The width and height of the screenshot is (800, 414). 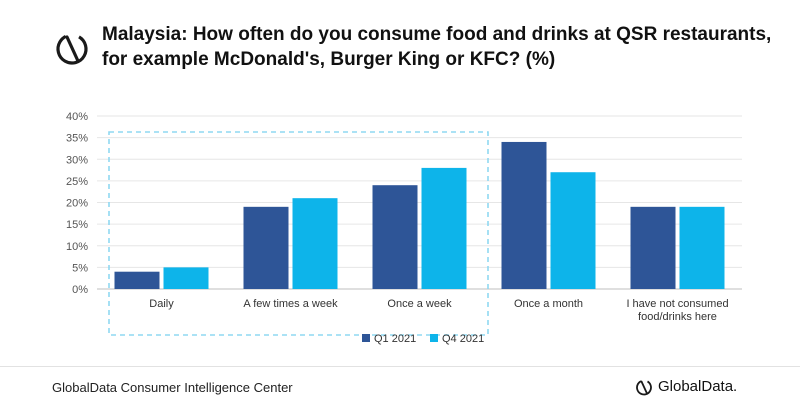 I want to click on y-tick-label: 35%, so click(x=77, y=139).